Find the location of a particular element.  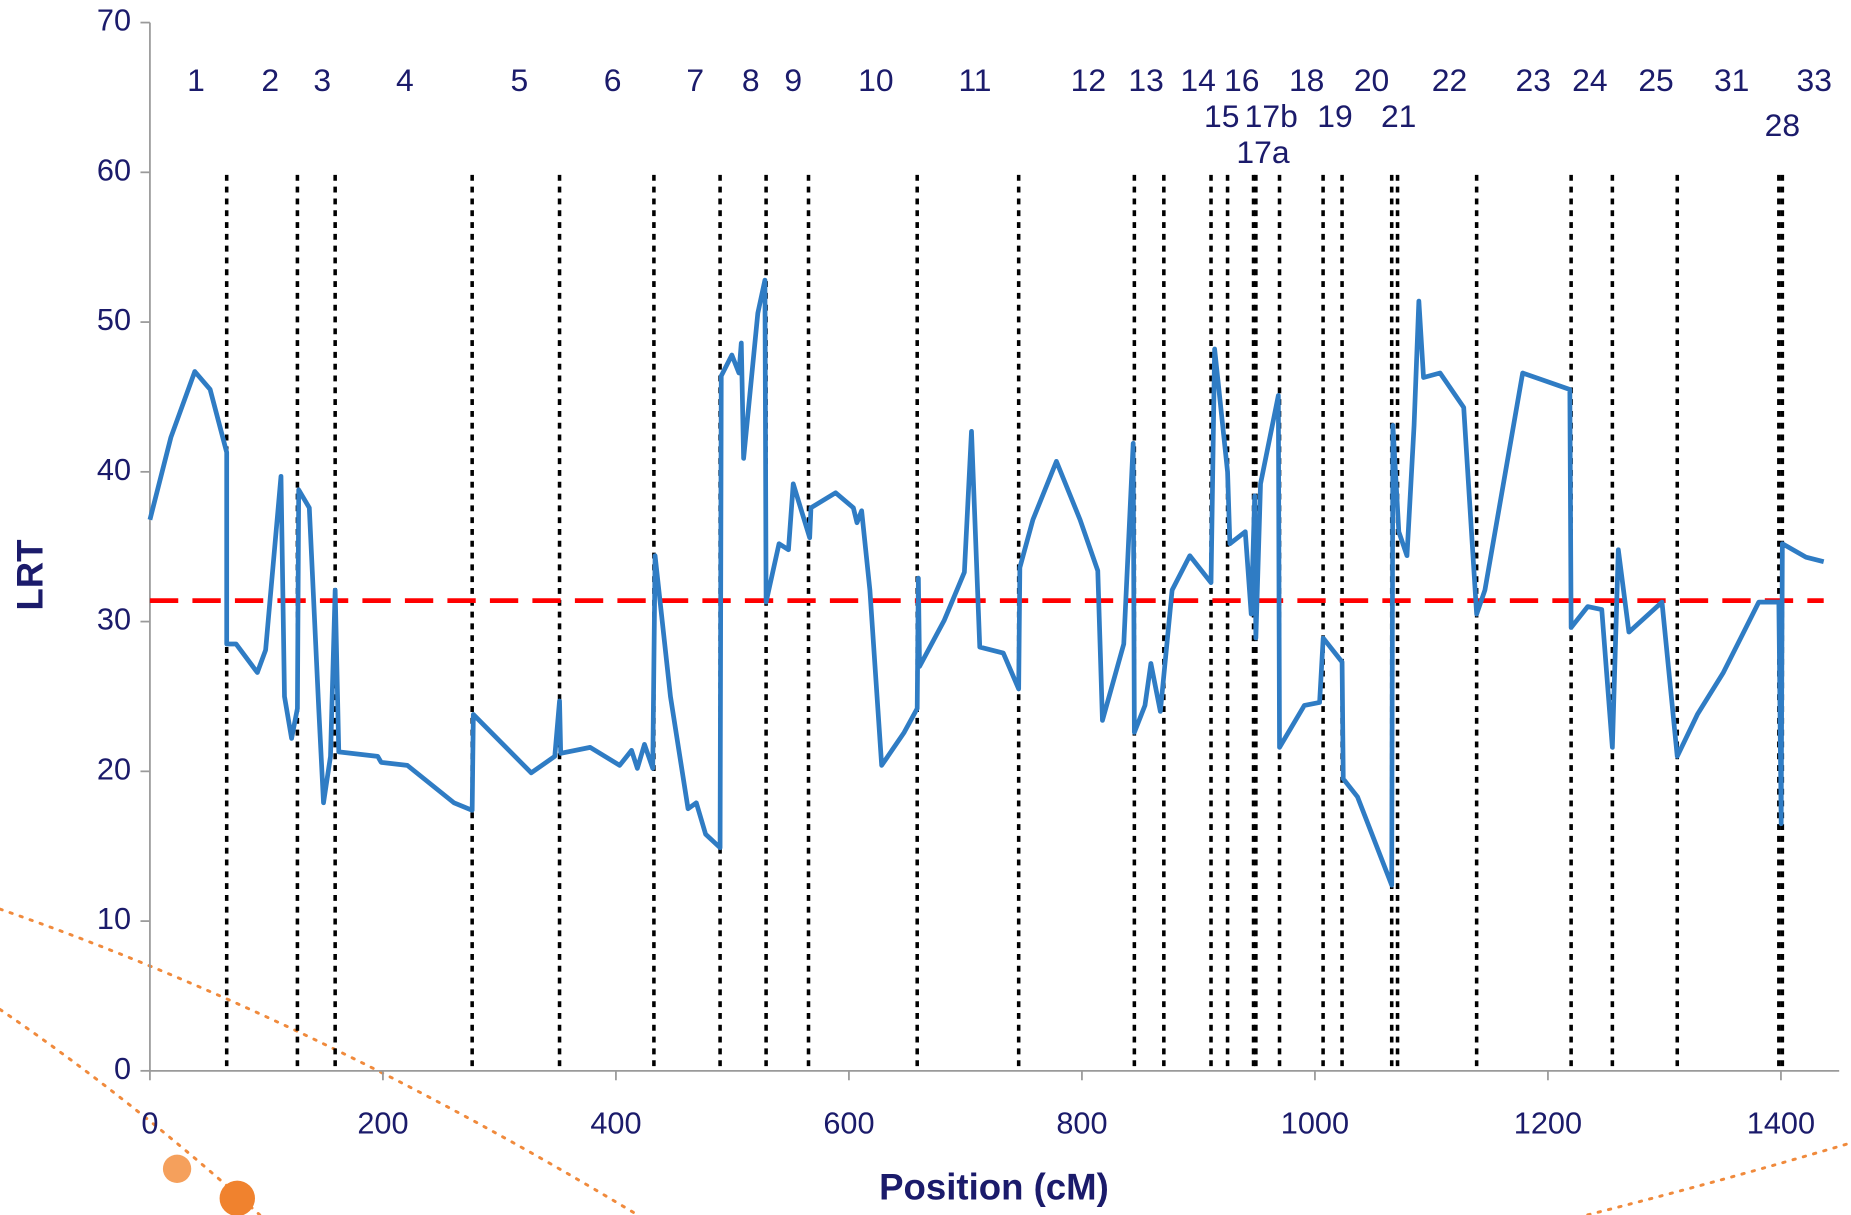

y-tick-label: 70 is located at coordinates (114, 20).